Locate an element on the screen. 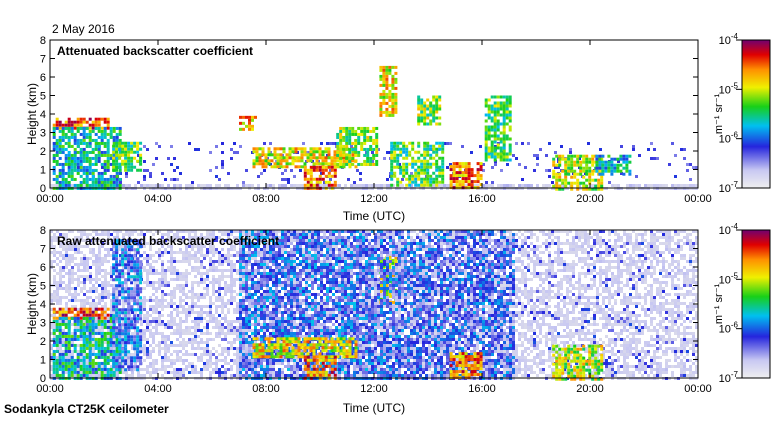 This screenshot has width=780, height=425. y-tick-label: 3 is located at coordinates (43, 134).